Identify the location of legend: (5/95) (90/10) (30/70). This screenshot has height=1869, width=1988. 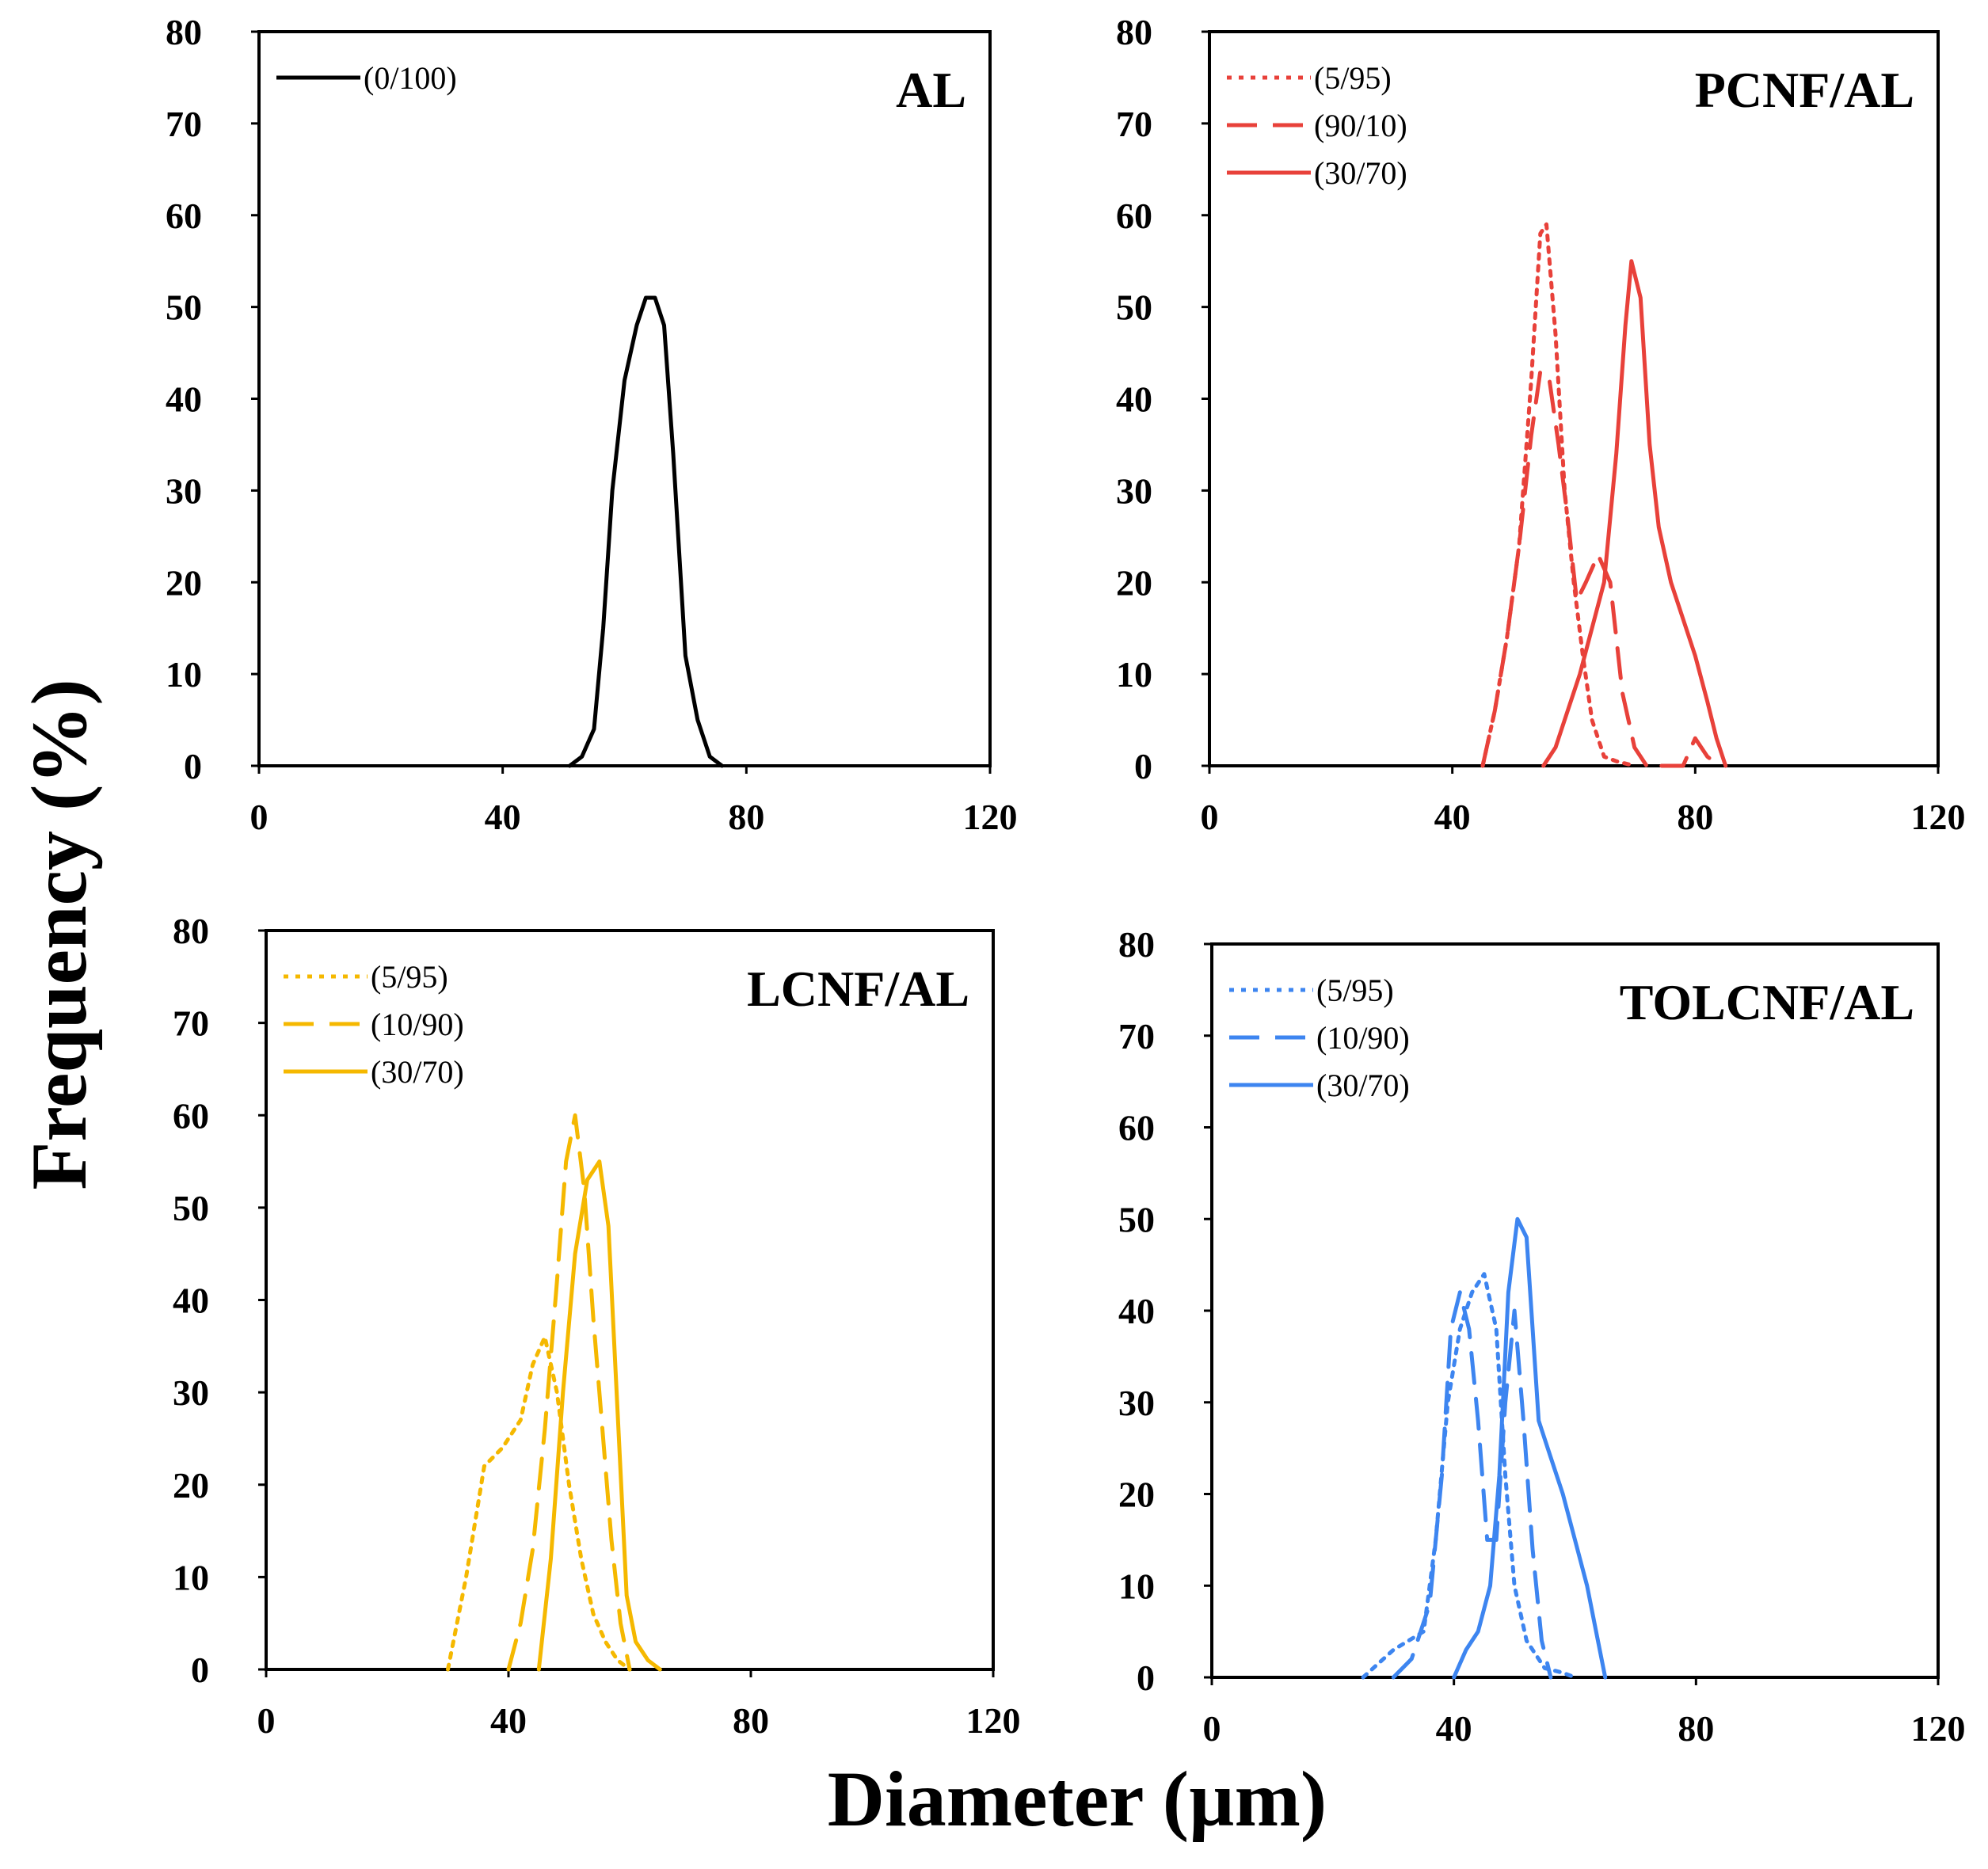
(1317, 126).